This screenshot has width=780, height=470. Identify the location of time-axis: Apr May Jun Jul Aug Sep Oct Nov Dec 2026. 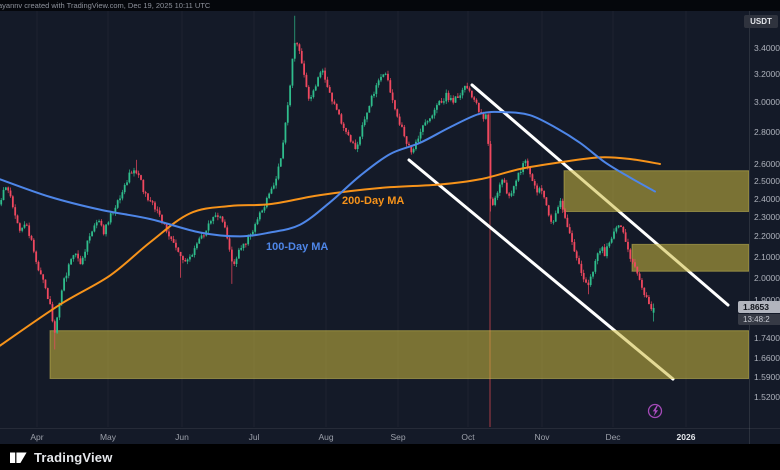
(390, 436).